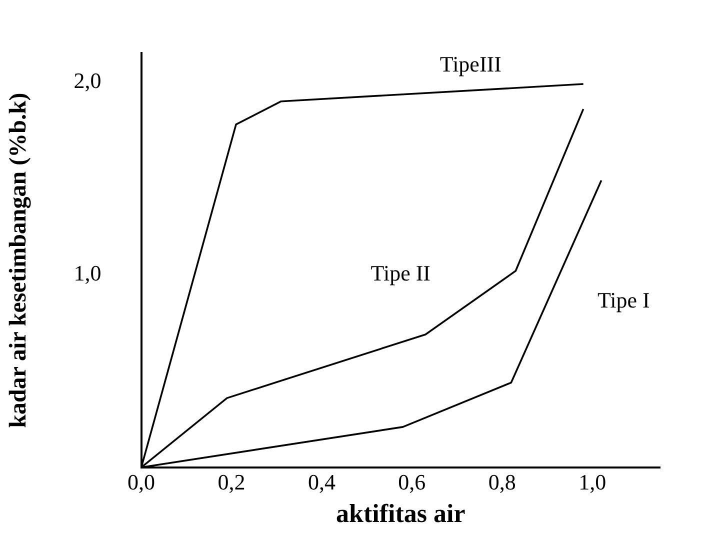  Describe the element at coordinates (142, 481) in the screenshot. I see `x-tick-label: 0,0` at that location.